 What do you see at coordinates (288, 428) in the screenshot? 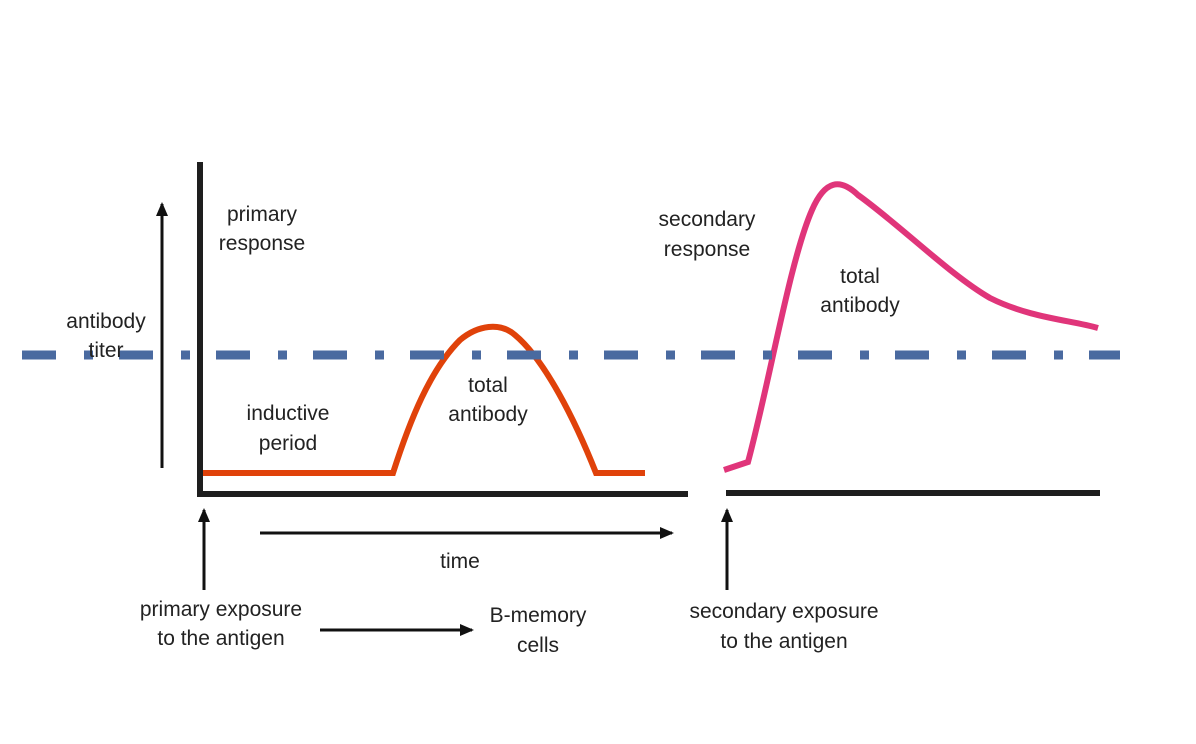
I see `inductive-period-label: inductive period` at bounding box center [288, 428].